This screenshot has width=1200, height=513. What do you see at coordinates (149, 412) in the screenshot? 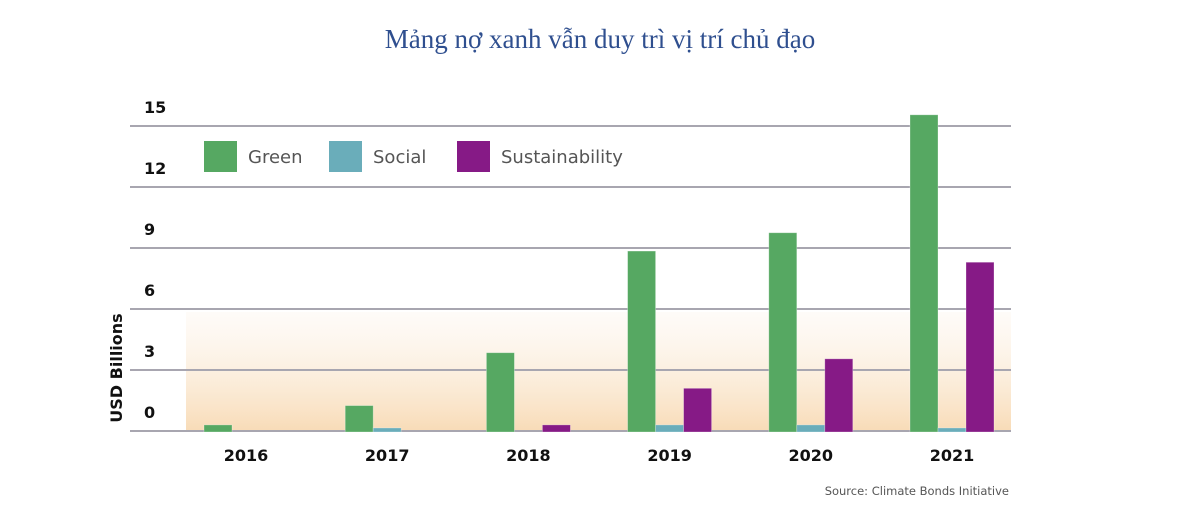
I see `y-tick-label: 0` at bounding box center [149, 412].